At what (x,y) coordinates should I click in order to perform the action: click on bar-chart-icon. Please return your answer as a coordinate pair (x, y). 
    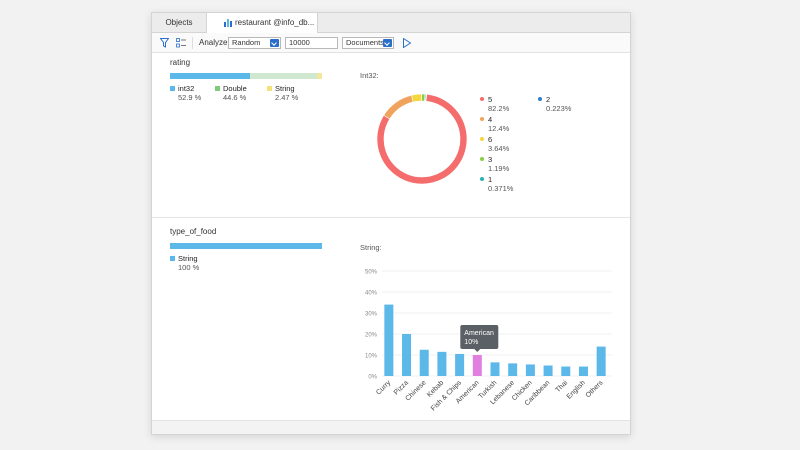
    Looking at the image, I should click on (228, 23).